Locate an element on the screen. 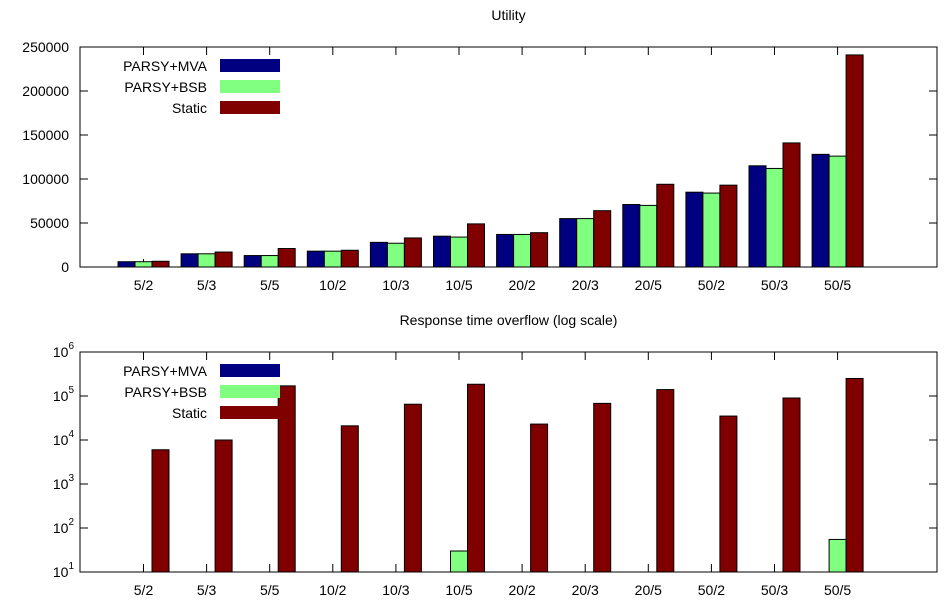  y-tick-label: 100000 is located at coordinates (45, 179).